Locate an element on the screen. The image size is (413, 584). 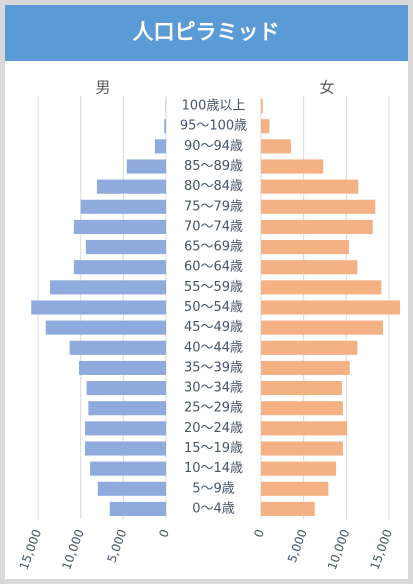
category-label: 25〜29歳 is located at coordinates (213, 408).